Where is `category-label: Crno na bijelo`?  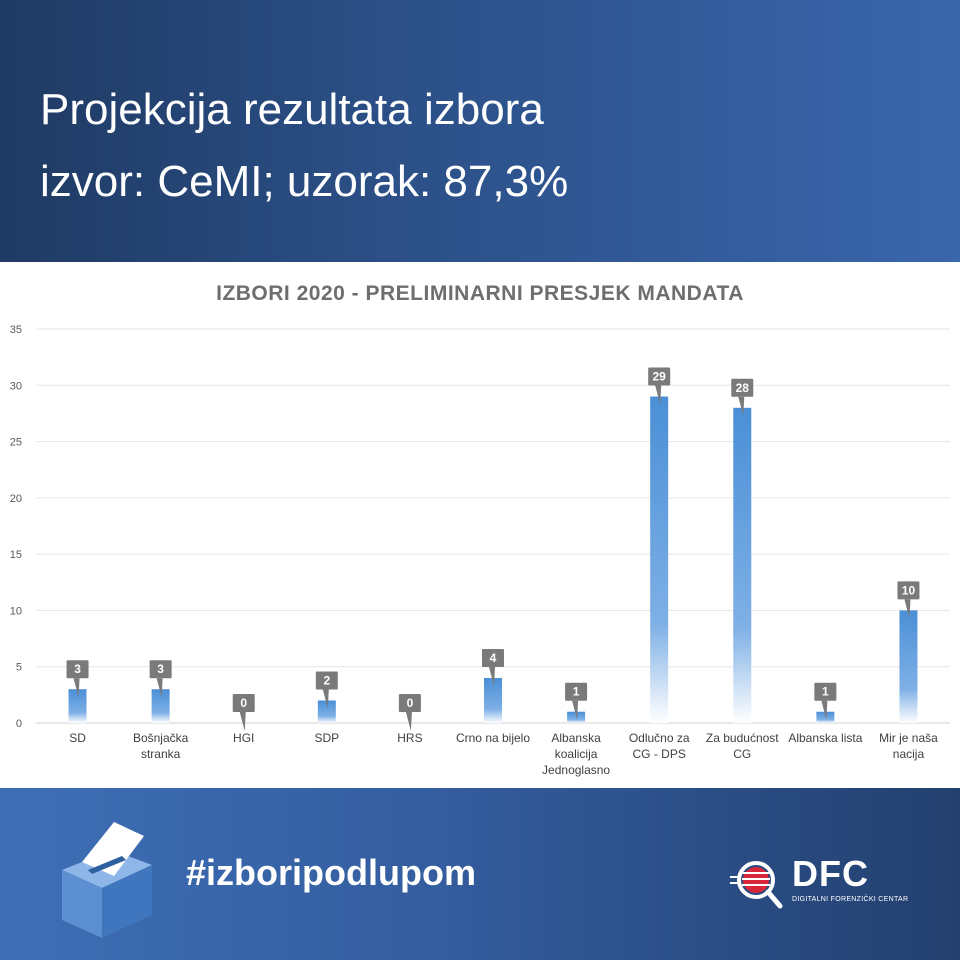
category-label: Crno na bijelo is located at coordinates (493, 738).